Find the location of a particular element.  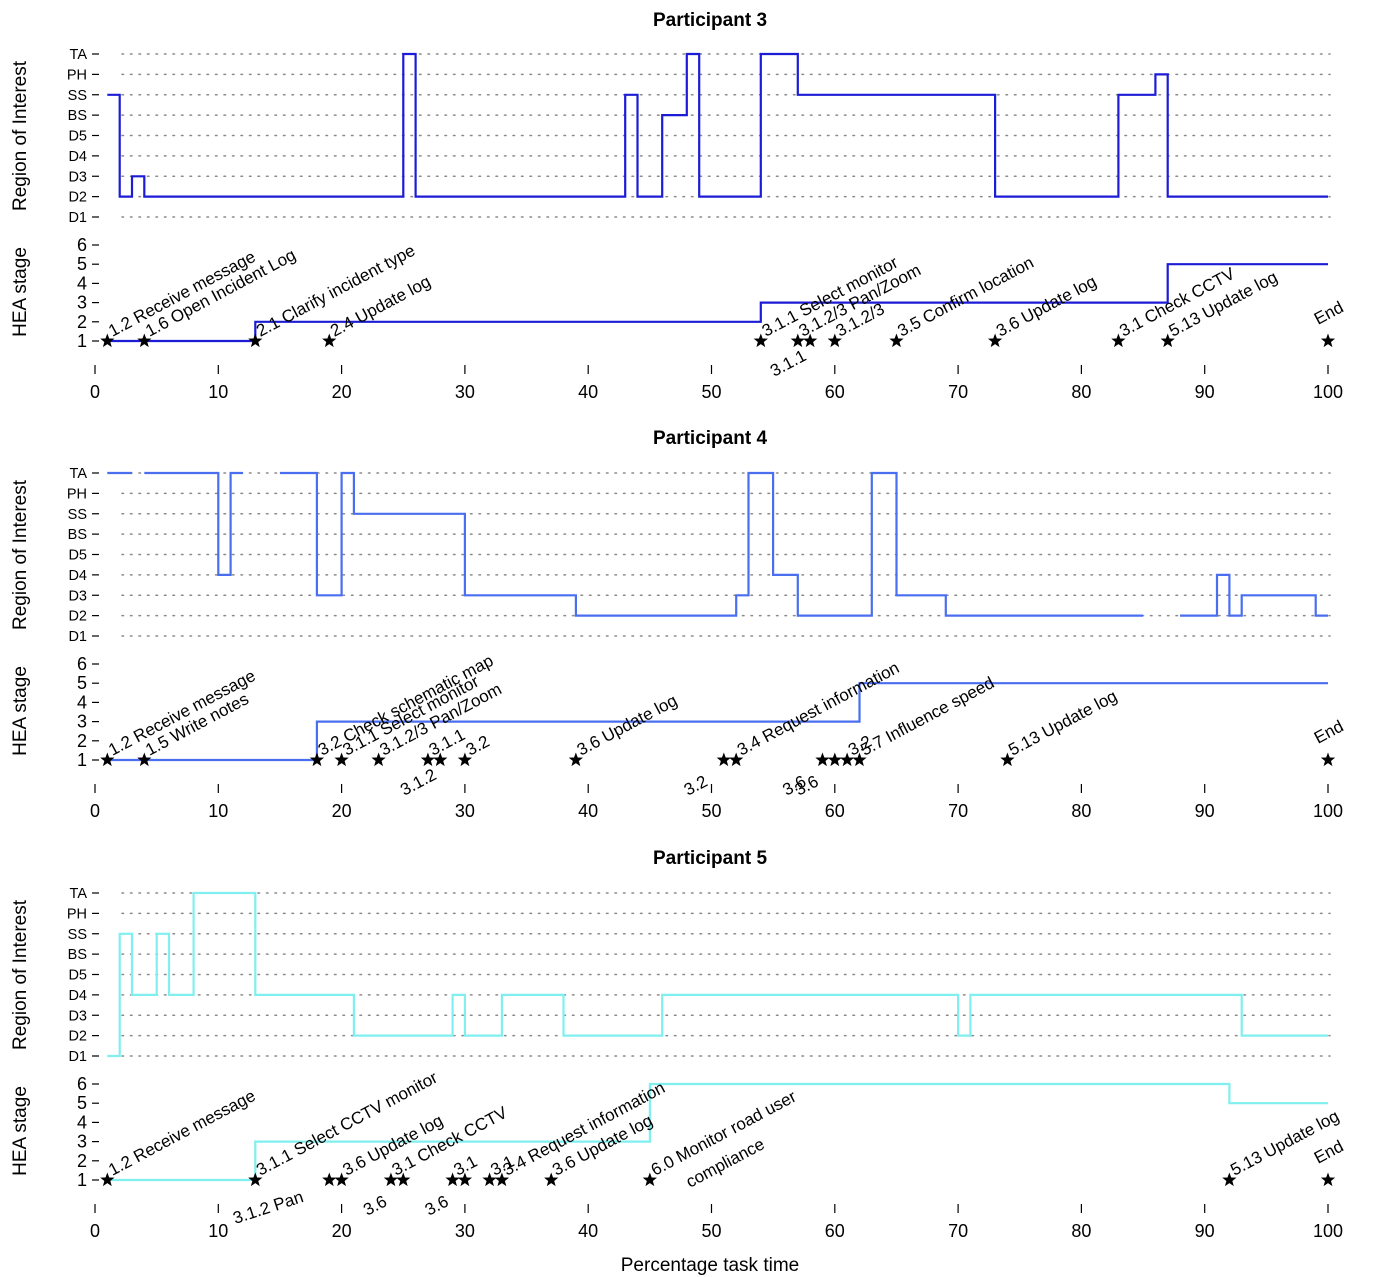

roi-axis-label: Region of Interest is located at coordinates (20, 974).